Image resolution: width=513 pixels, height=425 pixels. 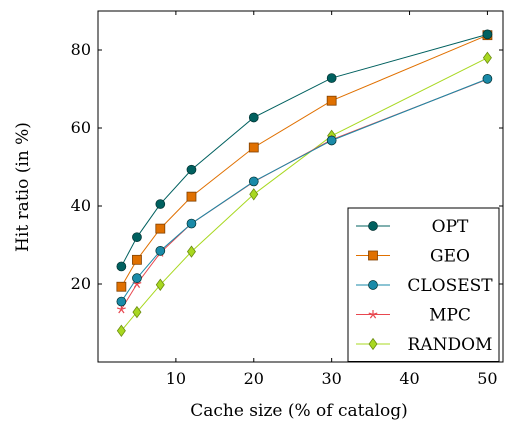 I want to click on legend-item-closest: CLOSEST, so click(x=424, y=286).